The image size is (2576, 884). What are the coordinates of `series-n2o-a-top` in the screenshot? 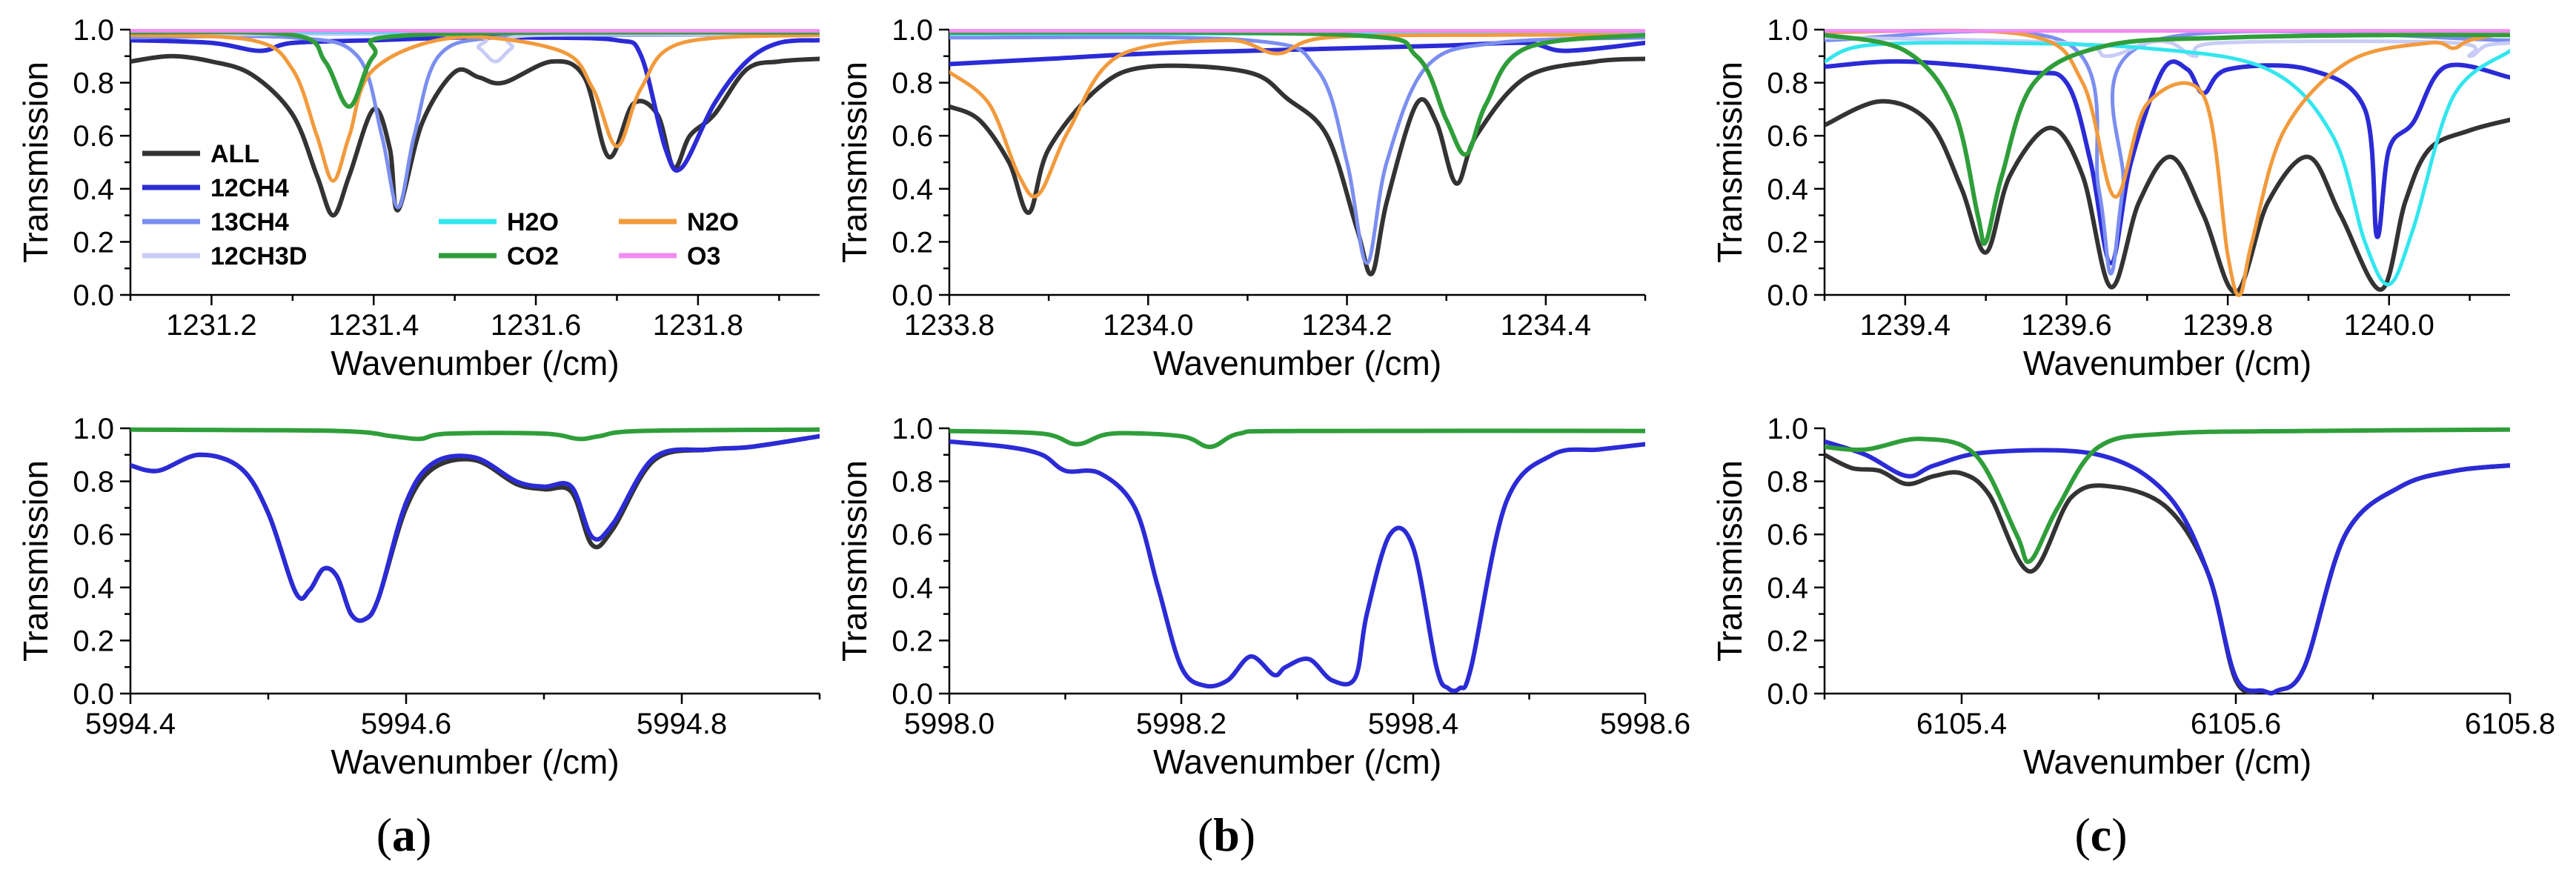 It's located at (475, 108).